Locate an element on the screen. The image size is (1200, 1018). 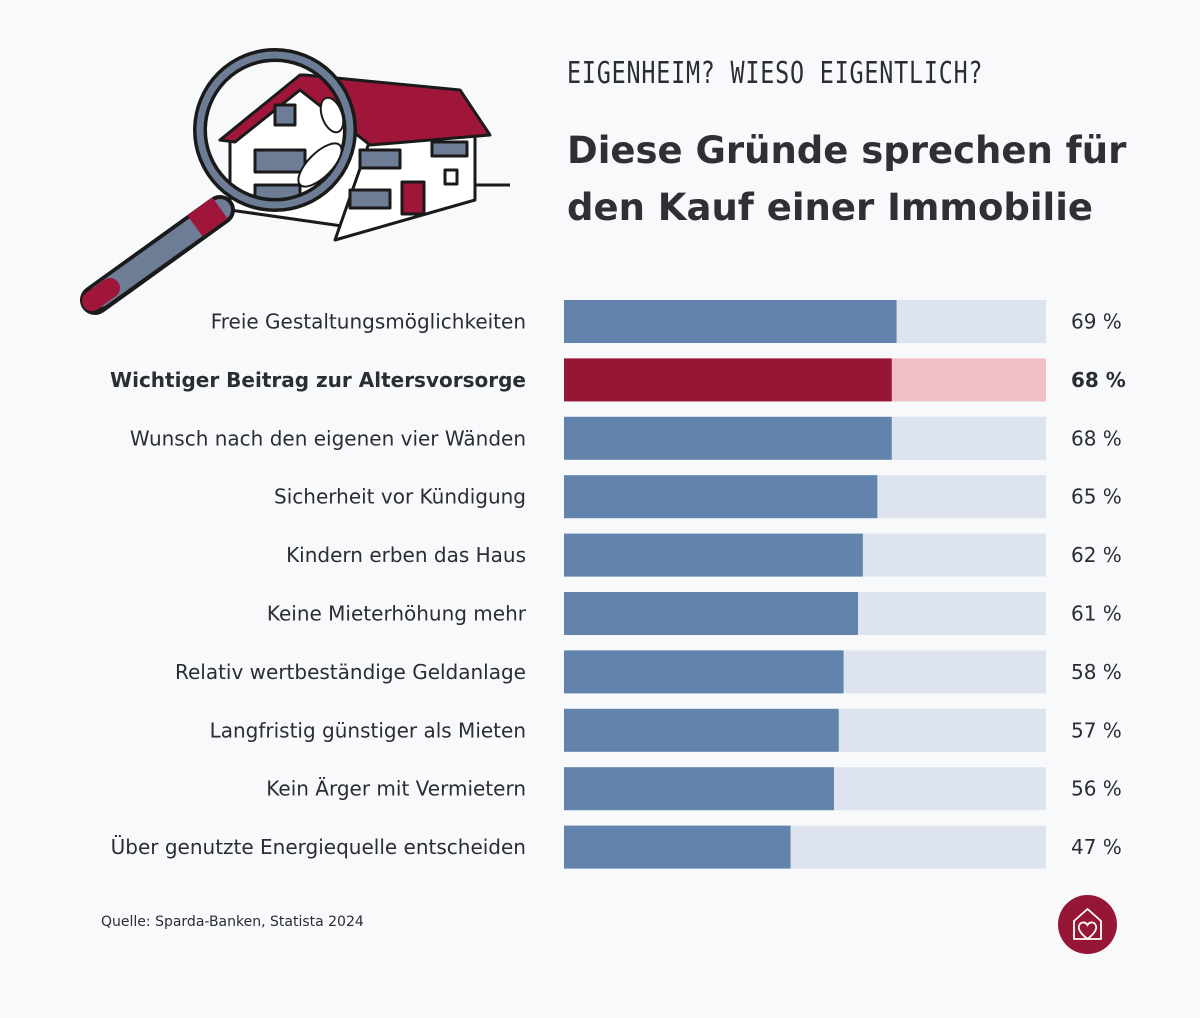
category-label: Sicherheit vor Kündigung is located at coordinates (400, 497).